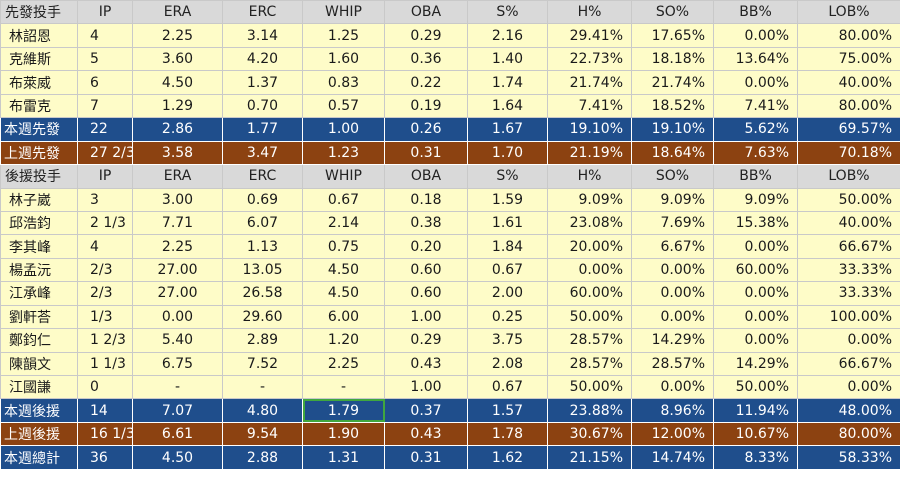 The height and width of the screenshot is (477, 900). Describe the element at coordinates (177, 340) in the screenshot. I see `stat-cell-era: 5.40` at that location.